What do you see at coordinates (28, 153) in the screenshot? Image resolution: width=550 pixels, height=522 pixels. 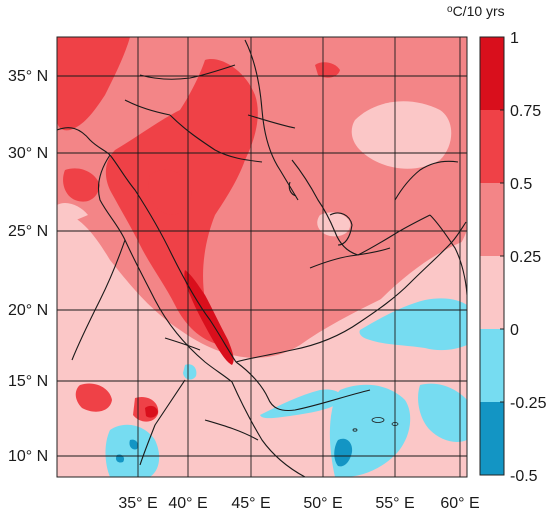 I see `lat-label-30: 30° N` at bounding box center [28, 153].